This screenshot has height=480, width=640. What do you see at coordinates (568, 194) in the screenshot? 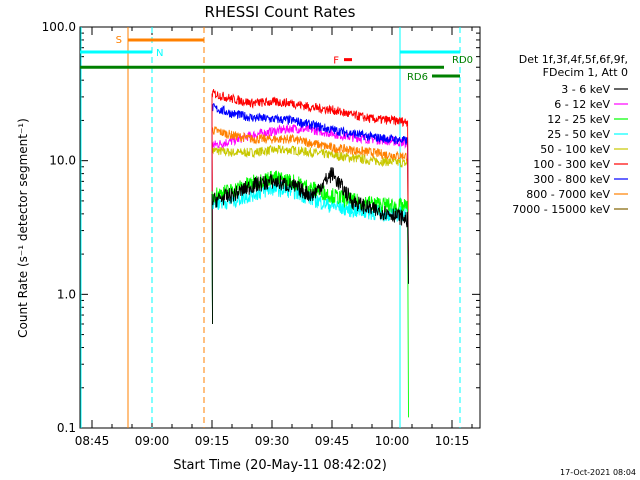
I see `legend-entry-label: 800 - 7000 keV` at bounding box center [568, 194].